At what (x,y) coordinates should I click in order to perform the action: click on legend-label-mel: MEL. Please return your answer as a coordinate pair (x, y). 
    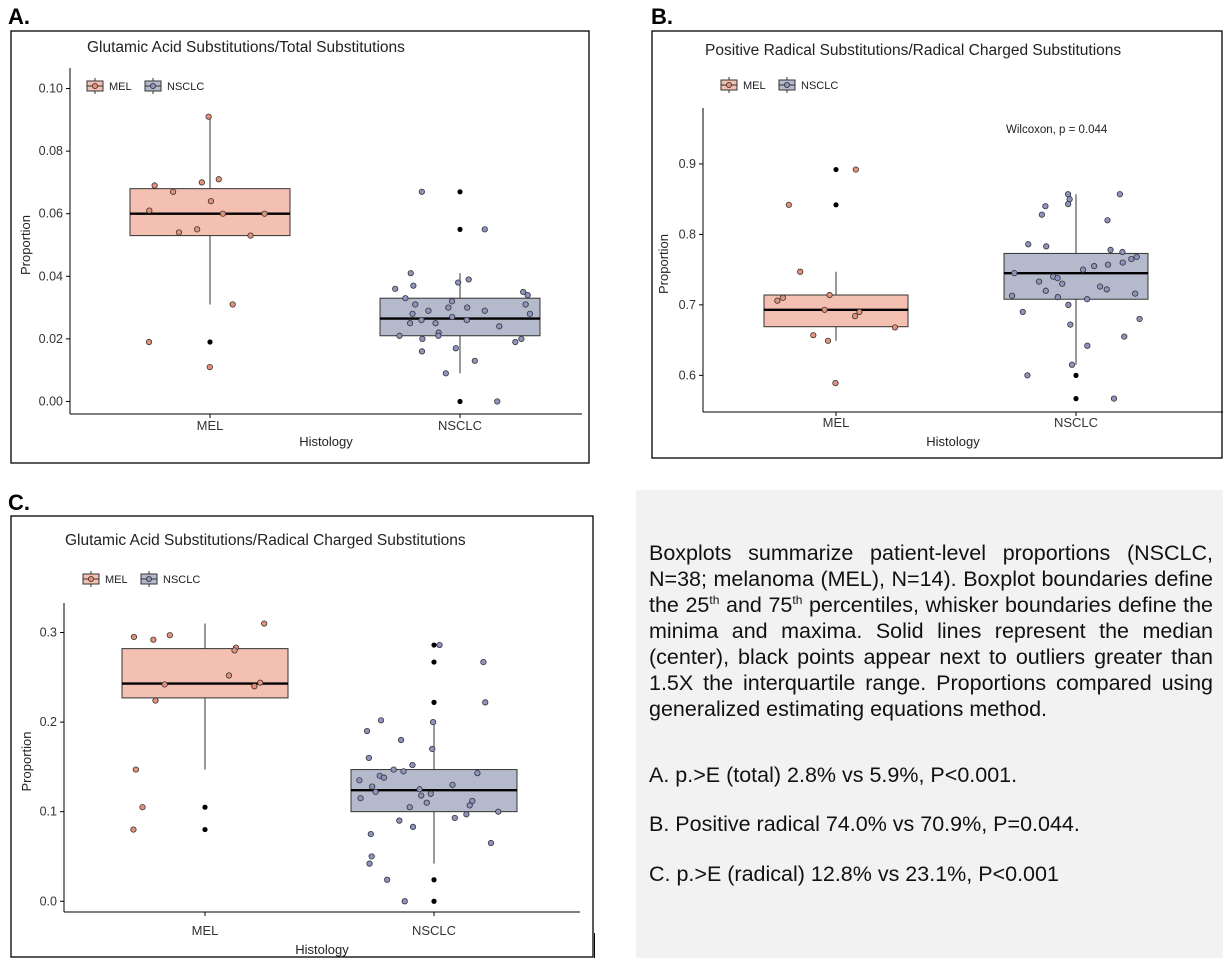
    Looking at the image, I should click on (754, 86).